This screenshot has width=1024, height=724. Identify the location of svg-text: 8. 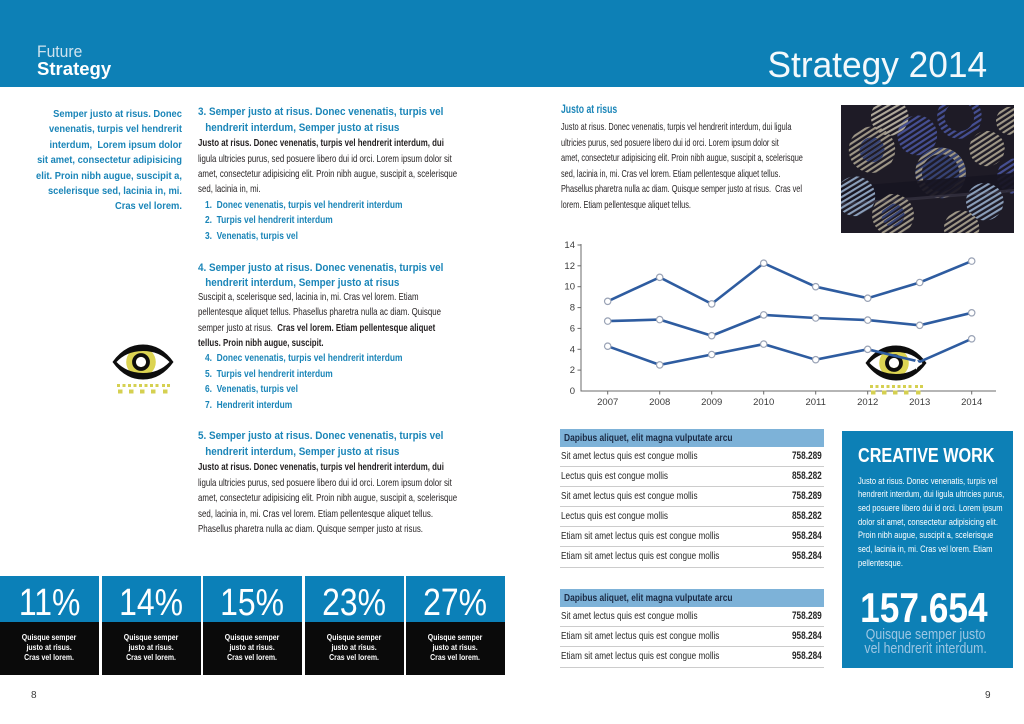
(572, 308).